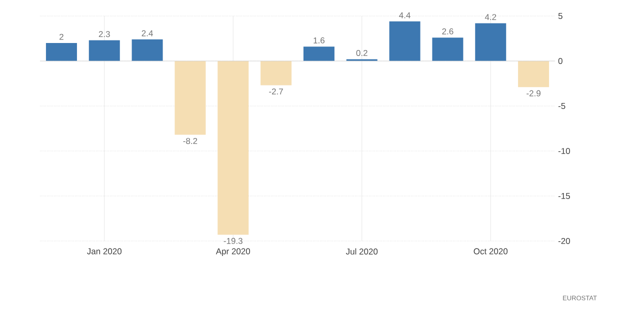 The image size is (620, 325). I want to click on data-label: 4.4, so click(404, 15).